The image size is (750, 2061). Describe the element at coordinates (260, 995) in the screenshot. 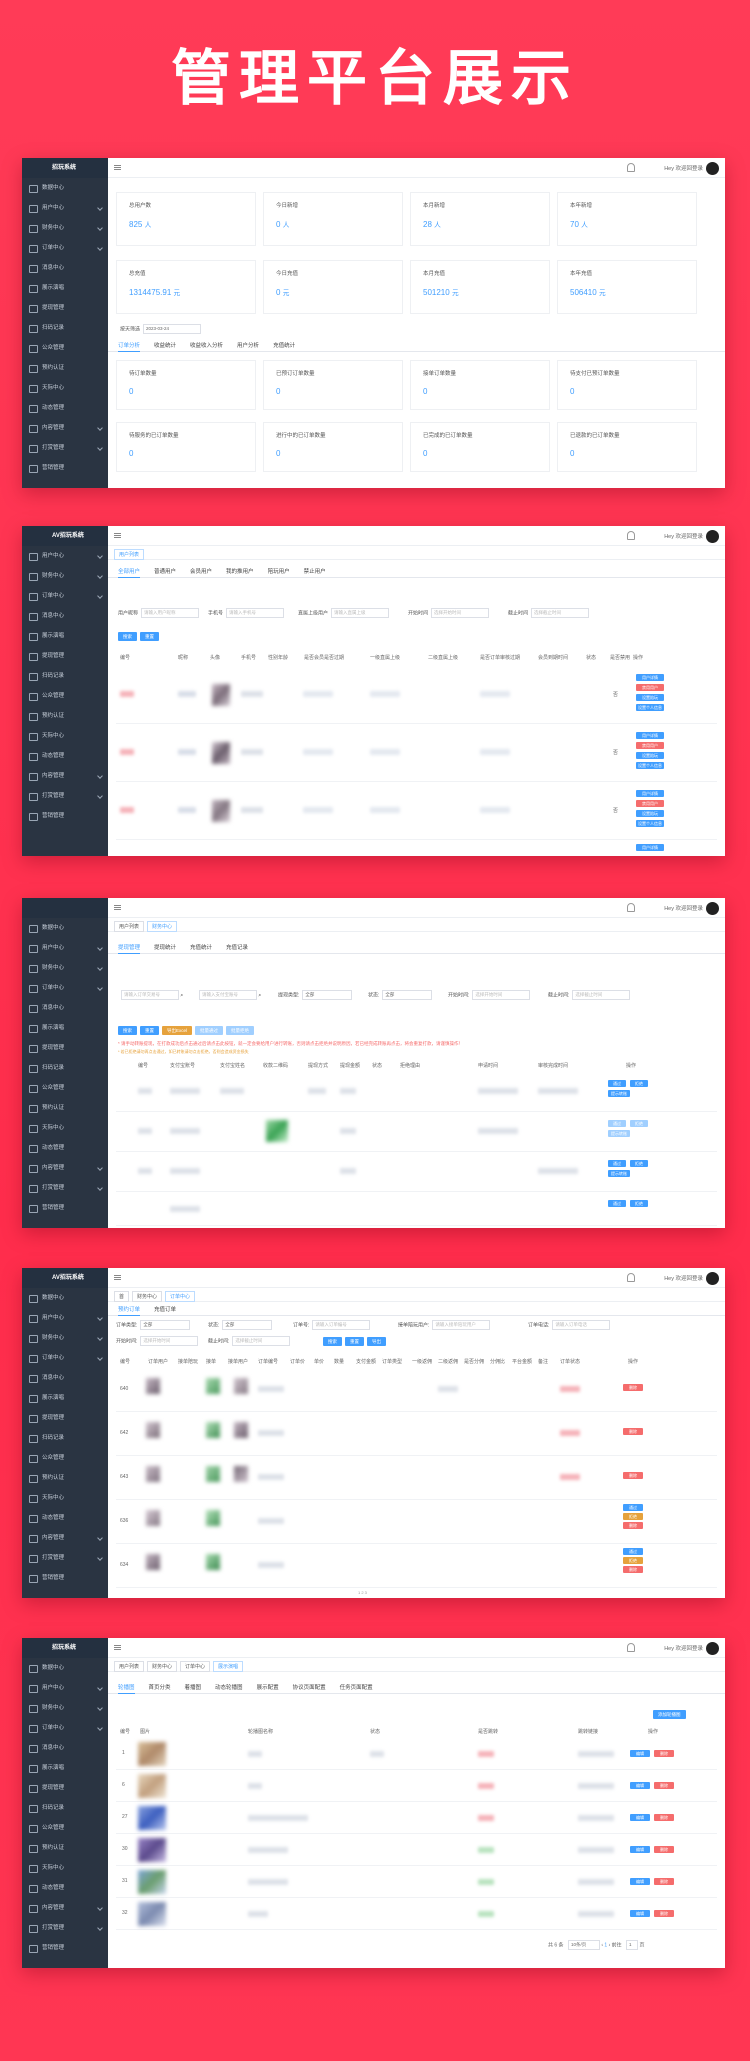

I see `search-icon: ⌕` at that location.